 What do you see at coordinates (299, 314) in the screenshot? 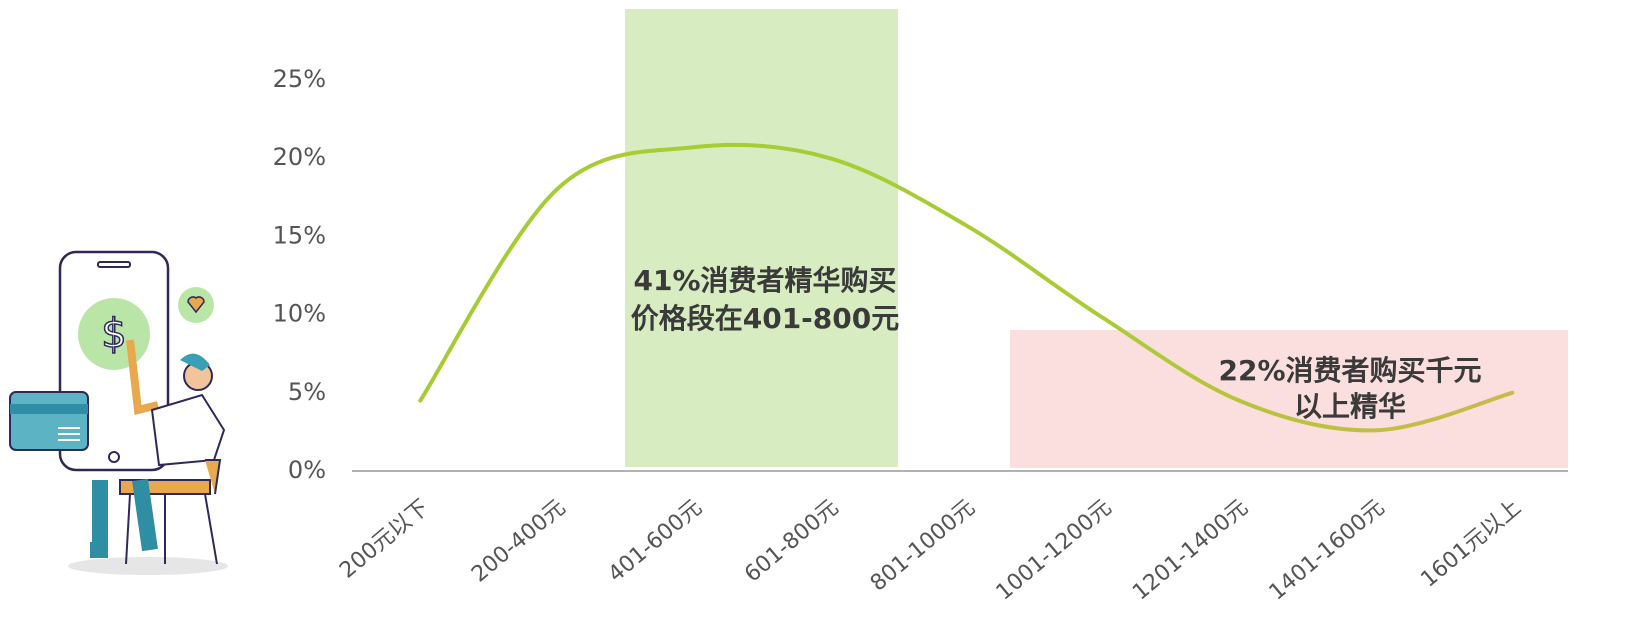
I see `y-tick-label: 10%` at bounding box center [299, 314].